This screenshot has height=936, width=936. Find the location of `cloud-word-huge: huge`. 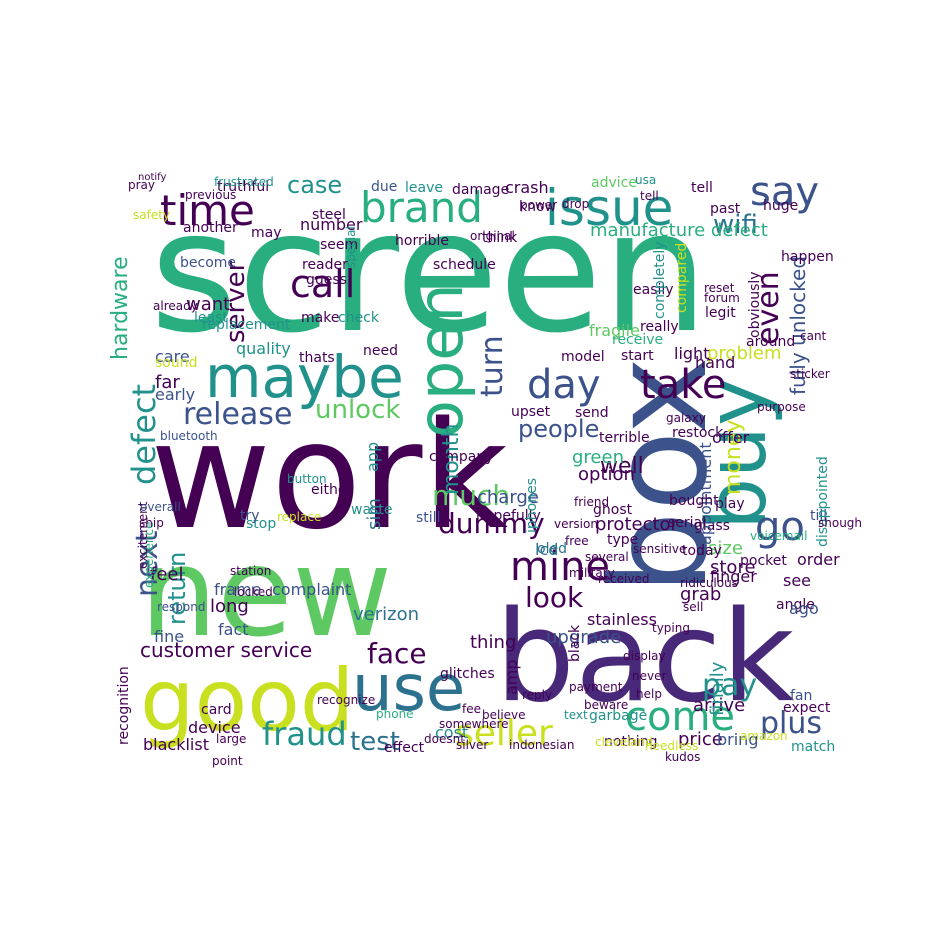

cloud-word-huge: huge is located at coordinates (780, 206).